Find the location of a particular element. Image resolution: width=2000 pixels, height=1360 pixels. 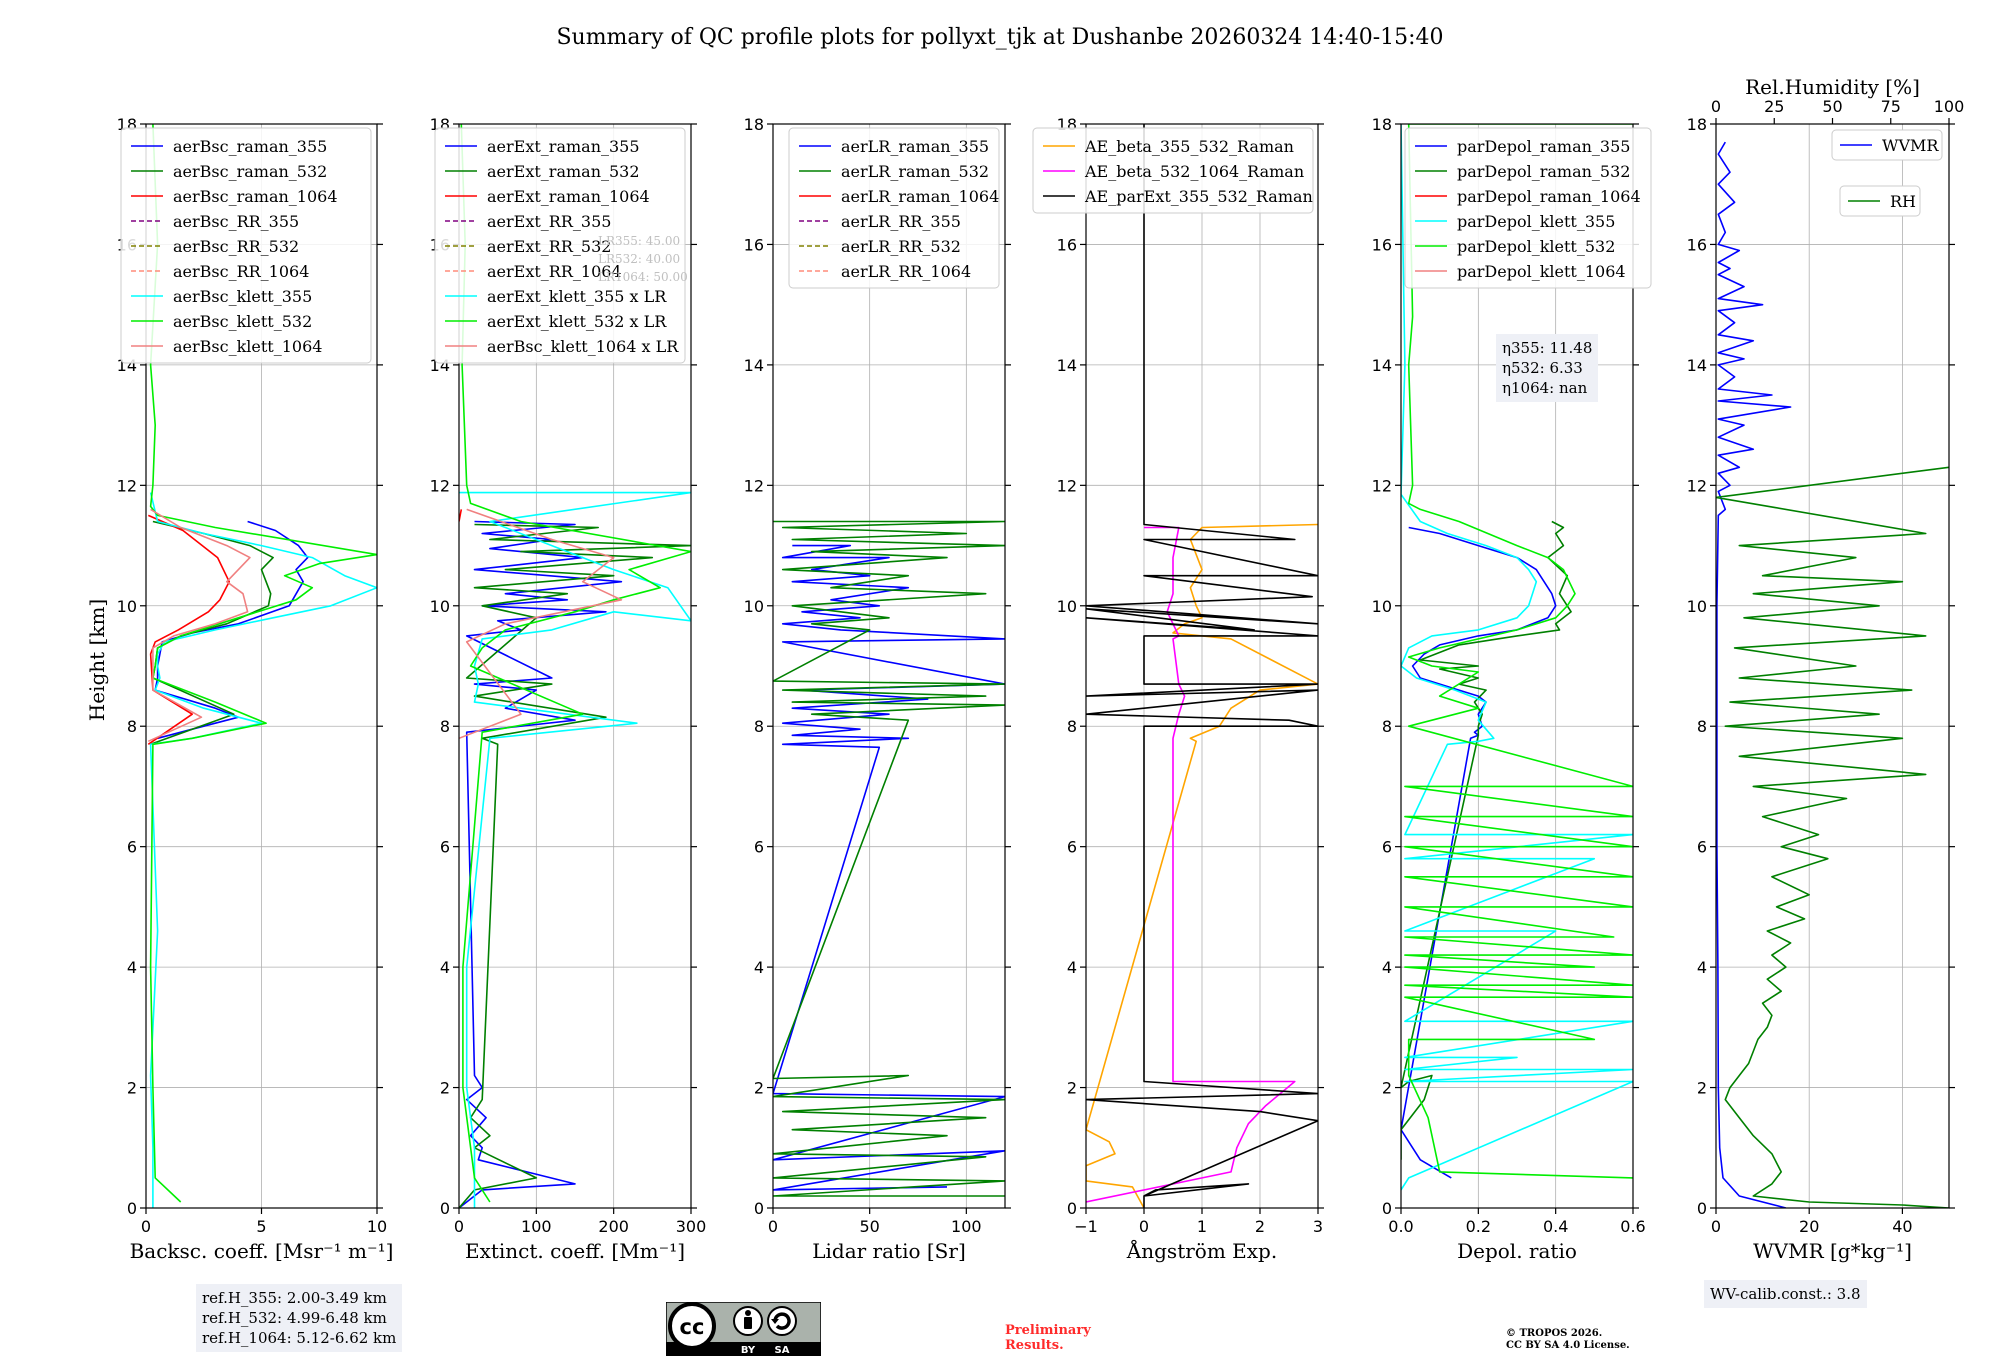

sa-text: SA is located at coordinates (782, 1350).